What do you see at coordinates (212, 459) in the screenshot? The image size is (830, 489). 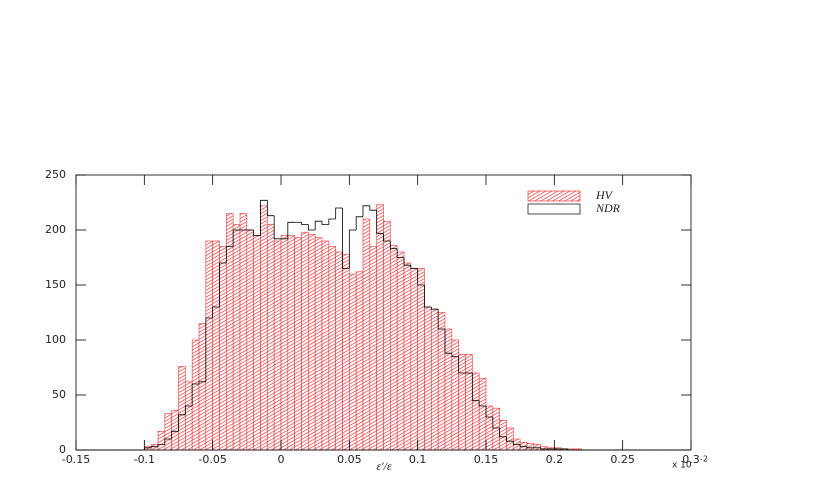 I see `x-tick-label: -0.05` at bounding box center [212, 459].